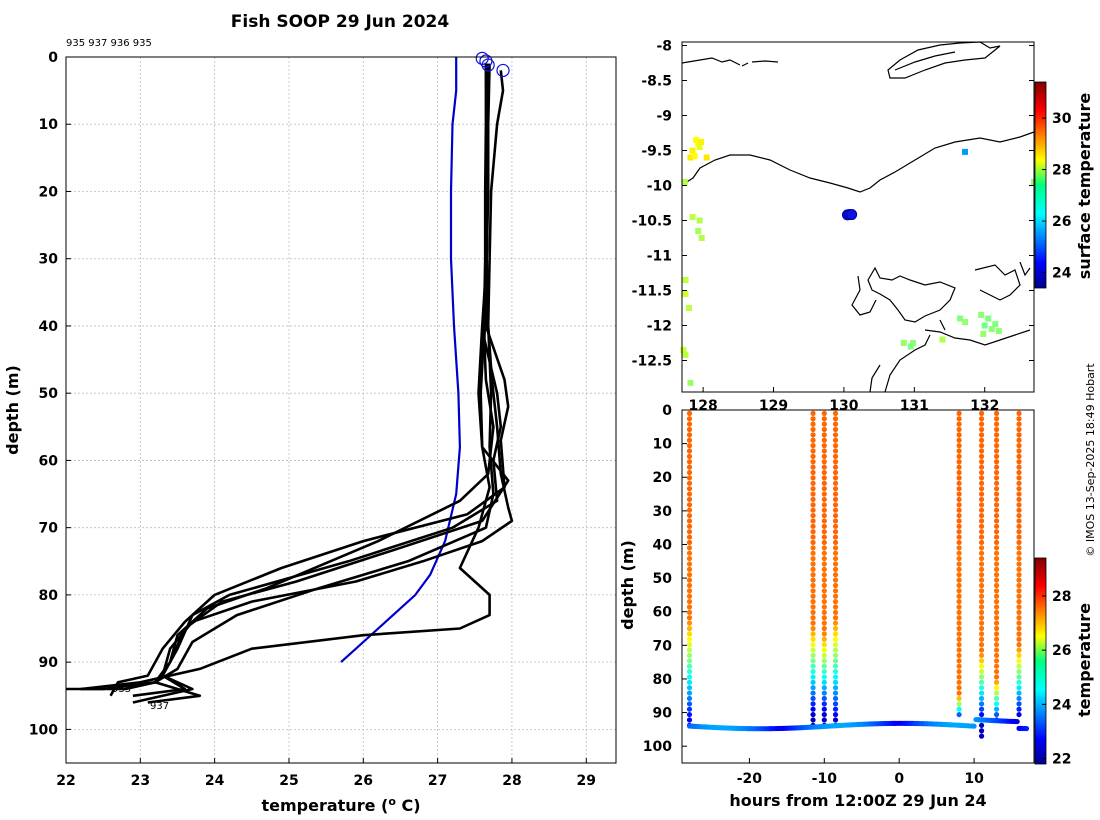 The width and height of the screenshot is (1100, 820). I want to click on surface-marker, so click(488, 65).